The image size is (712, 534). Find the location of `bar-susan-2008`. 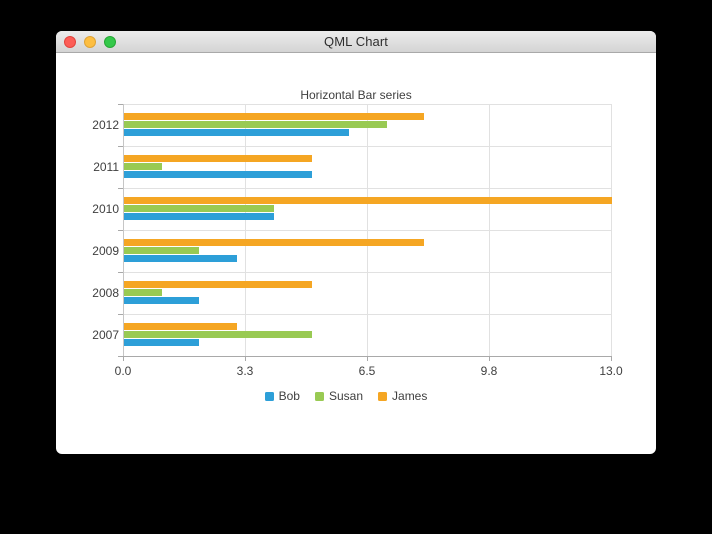

bar-susan-2008 is located at coordinates (143, 292).